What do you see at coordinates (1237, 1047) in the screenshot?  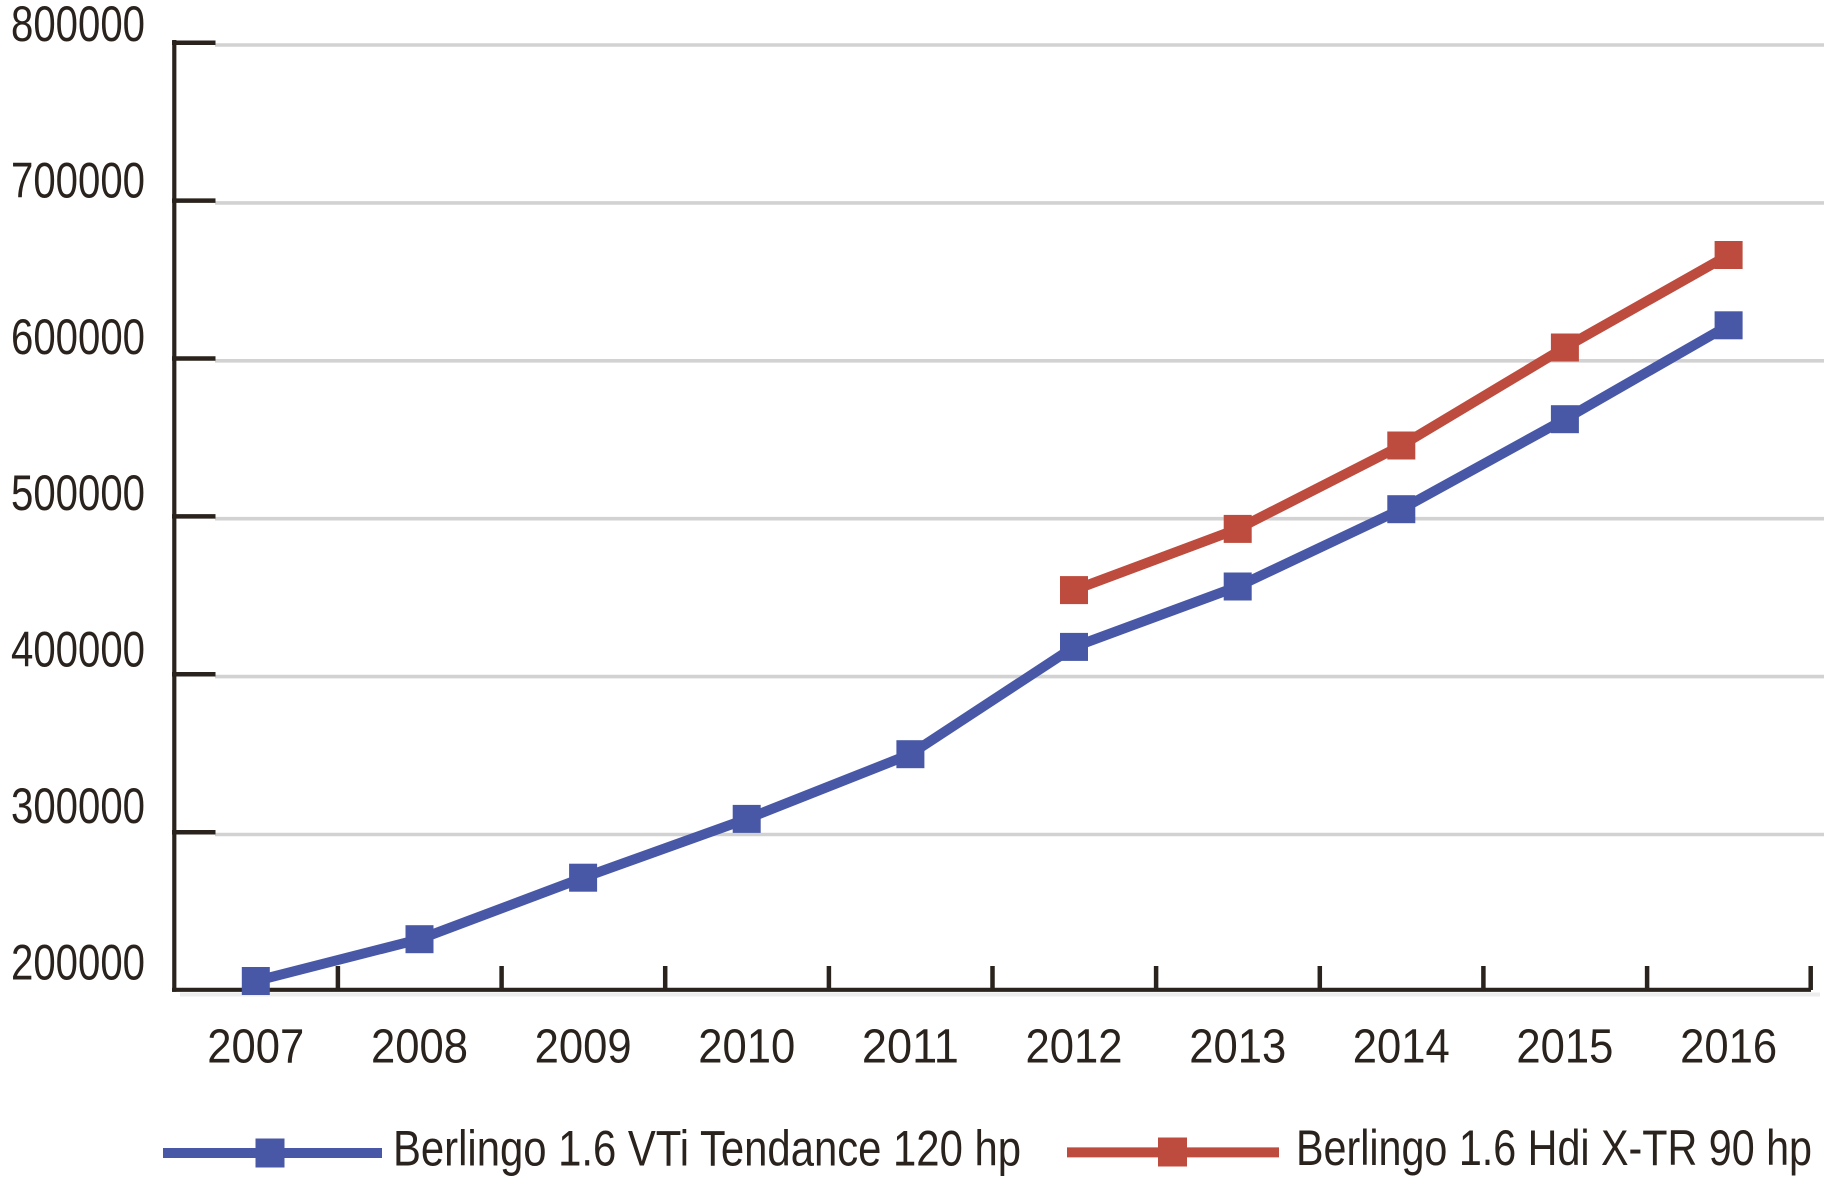 I see `svg-text: 2013` at bounding box center [1237, 1047].